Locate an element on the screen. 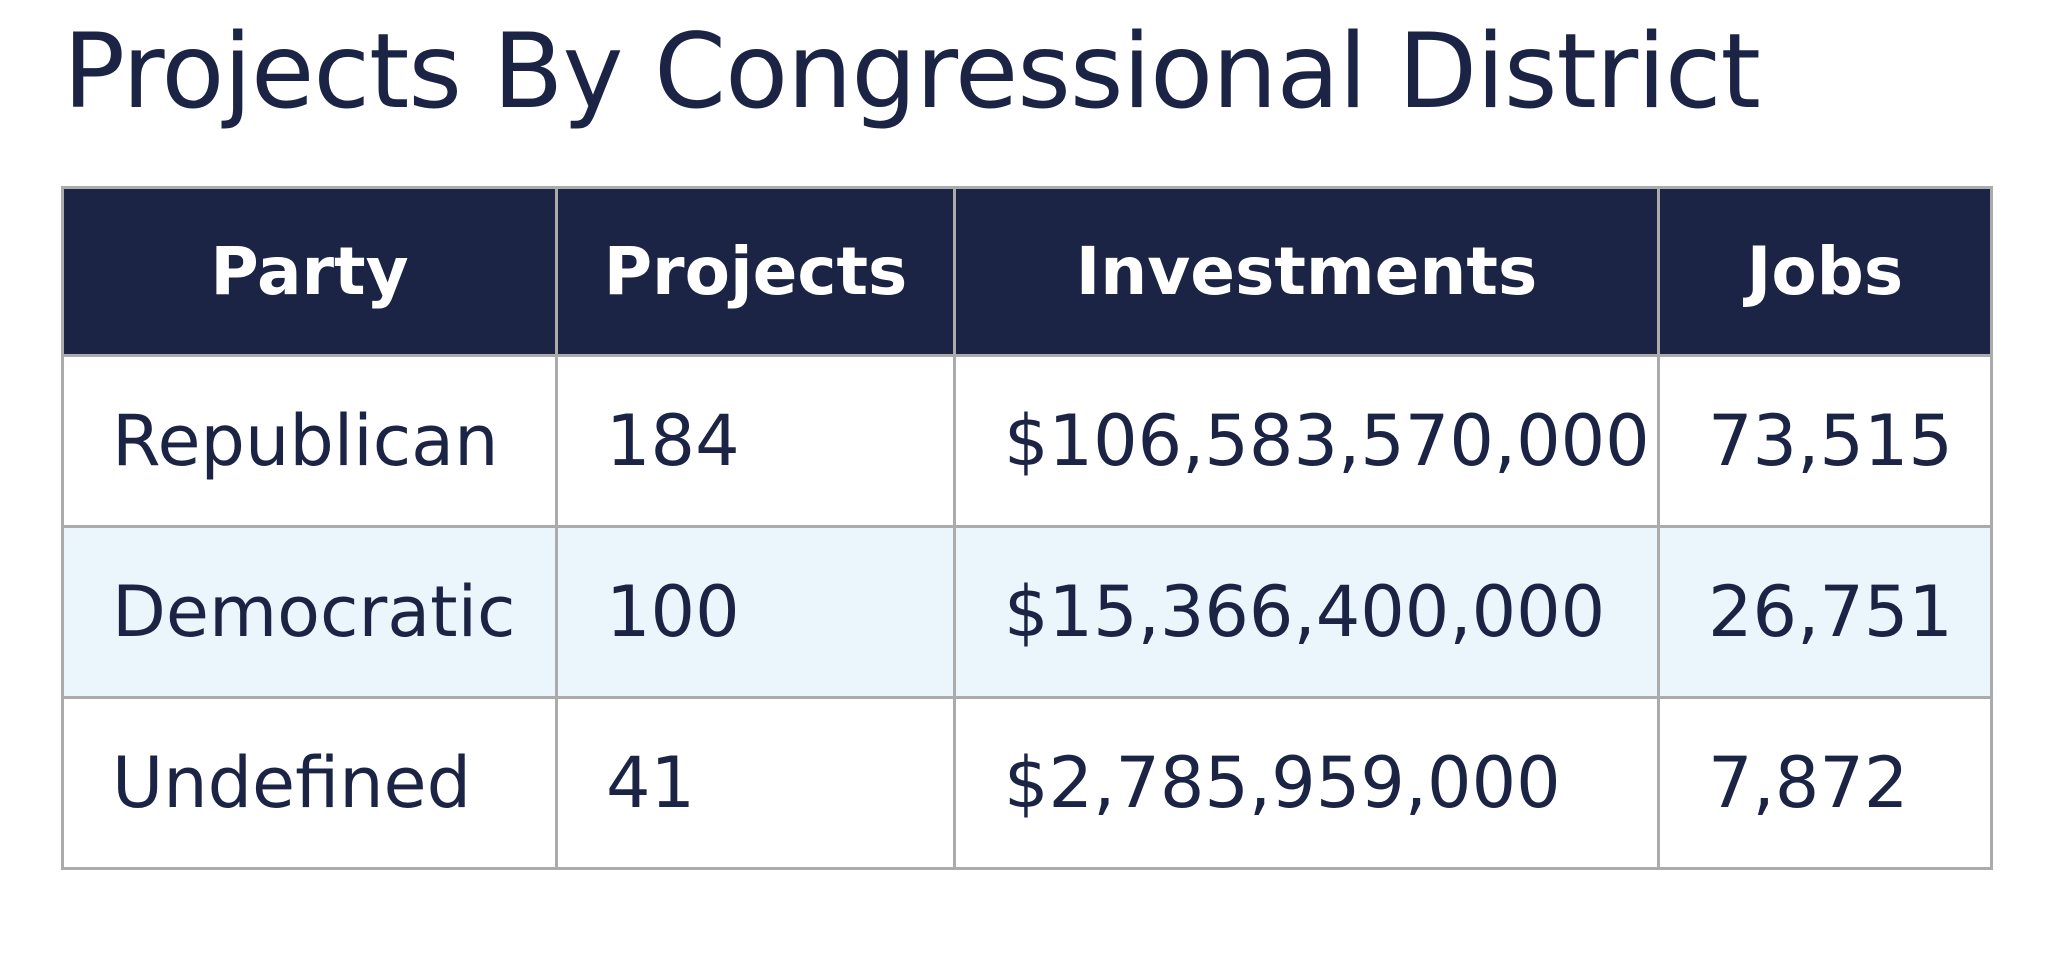 This screenshot has height=966, width=2050. projects-cell: 41 is located at coordinates (755, 783).